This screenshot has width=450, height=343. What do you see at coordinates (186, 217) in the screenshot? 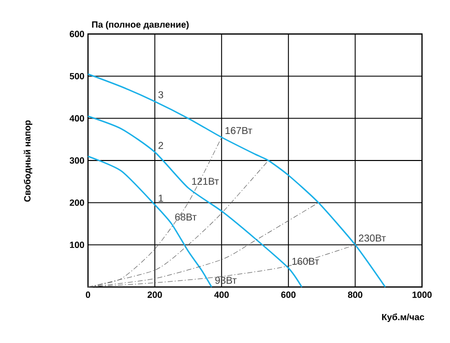
I see `annotation: 68Вт` at bounding box center [186, 217].